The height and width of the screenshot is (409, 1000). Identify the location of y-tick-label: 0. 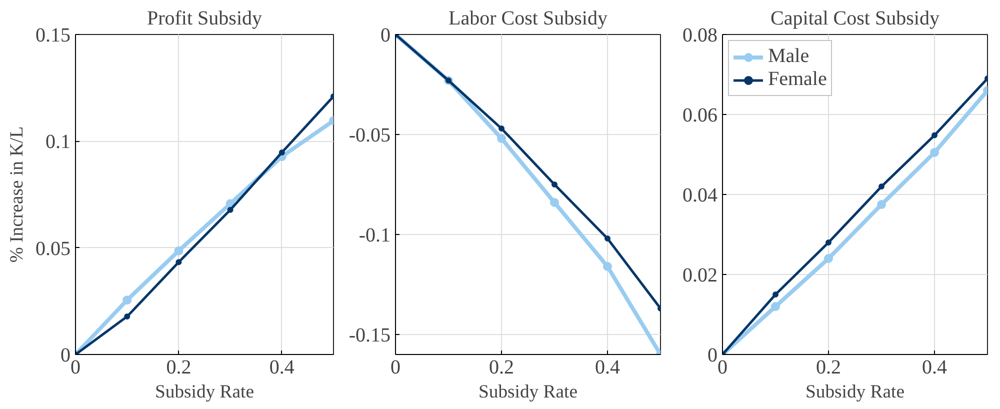
(385, 35).